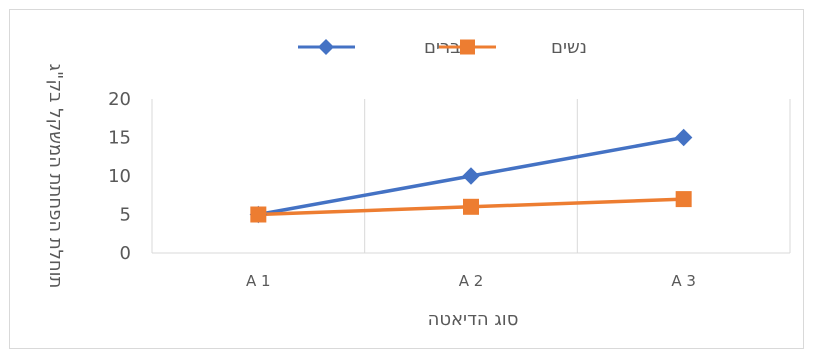  Describe the element at coordinates (683, 281) in the screenshot. I see `x-tick-label: A 3` at that location.